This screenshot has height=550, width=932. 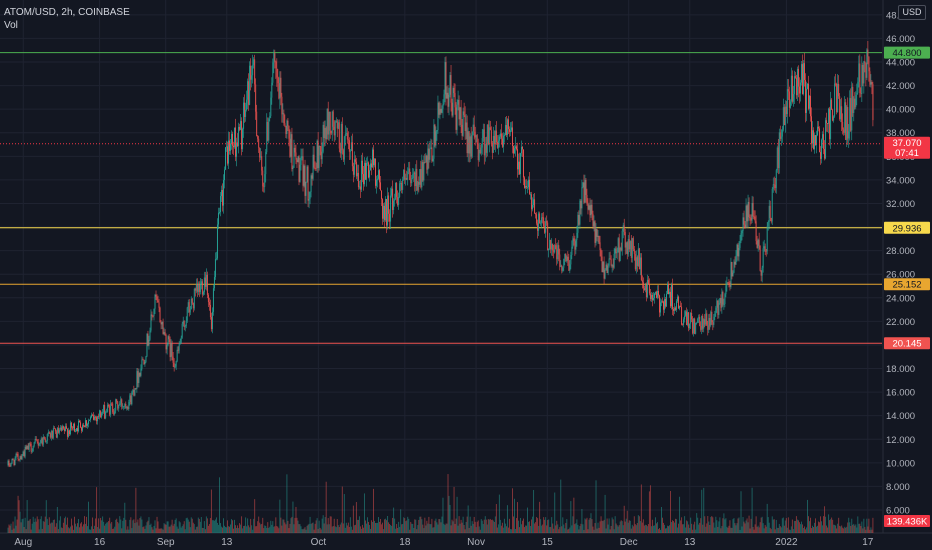 I want to click on price-tick-label: 14.000, so click(x=900, y=416).